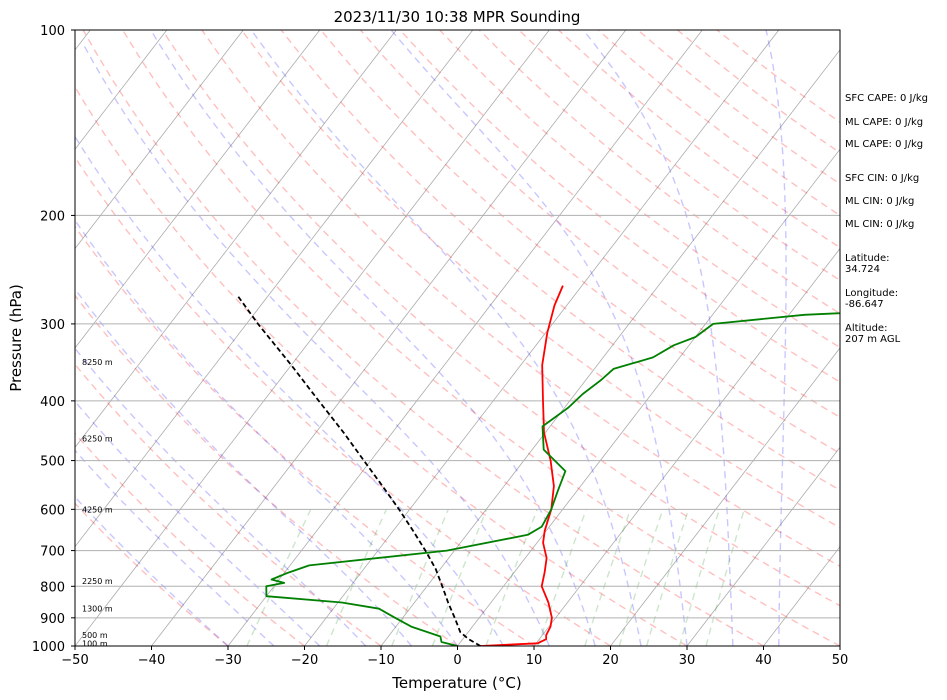 The height and width of the screenshot is (700, 947). What do you see at coordinates (882, 178) in the screenshot?
I see `sfc-cin-label: SFC CIN: 0 J/kg` at bounding box center [882, 178].